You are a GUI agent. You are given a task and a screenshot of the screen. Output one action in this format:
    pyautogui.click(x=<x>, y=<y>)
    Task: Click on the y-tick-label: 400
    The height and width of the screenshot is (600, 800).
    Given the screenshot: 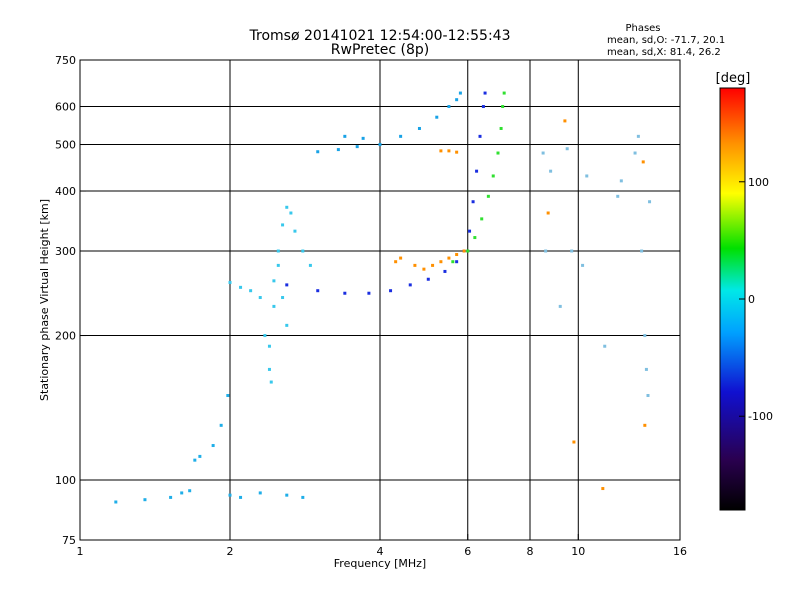 What is the action you would take?
    pyautogui.click(x=65, y=191)
    